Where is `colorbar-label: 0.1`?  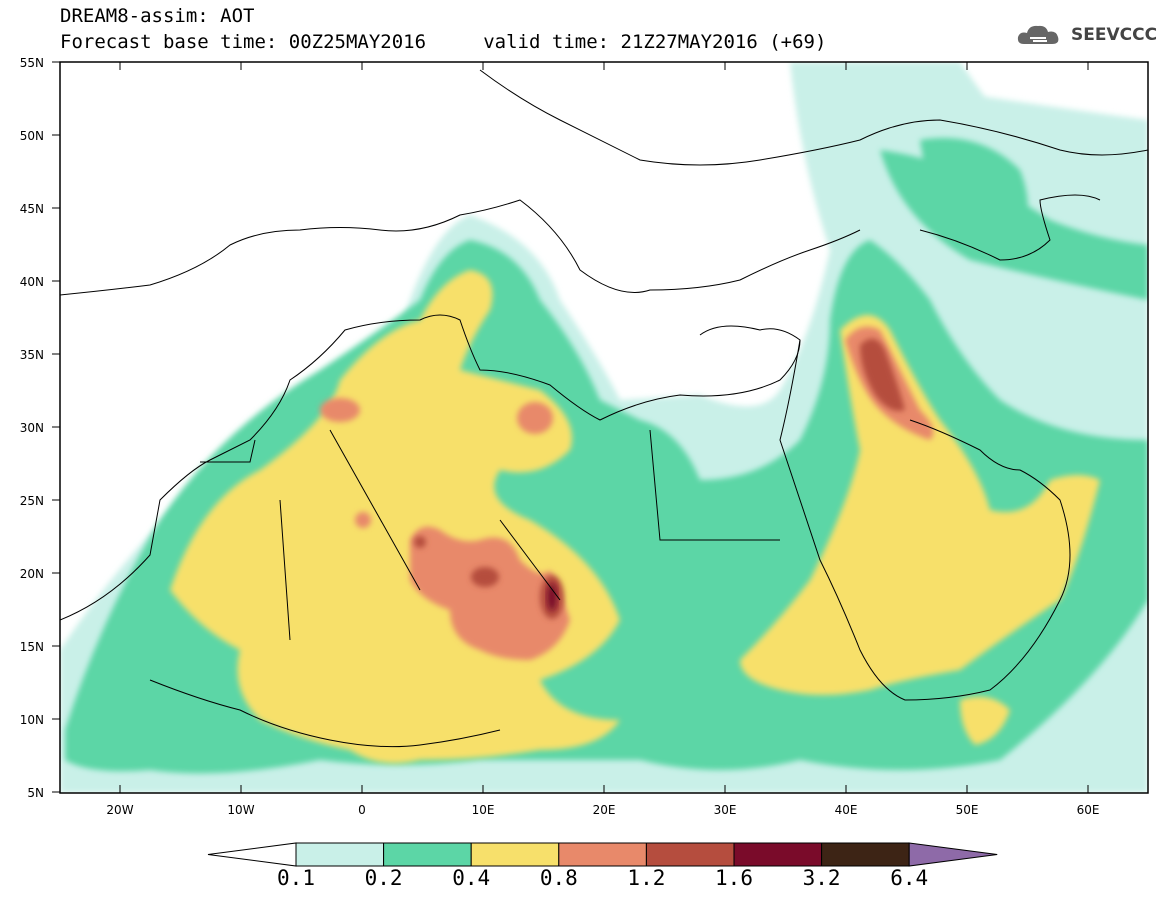
colorbar-label: 0.1 is located at coordinates (296, 878).